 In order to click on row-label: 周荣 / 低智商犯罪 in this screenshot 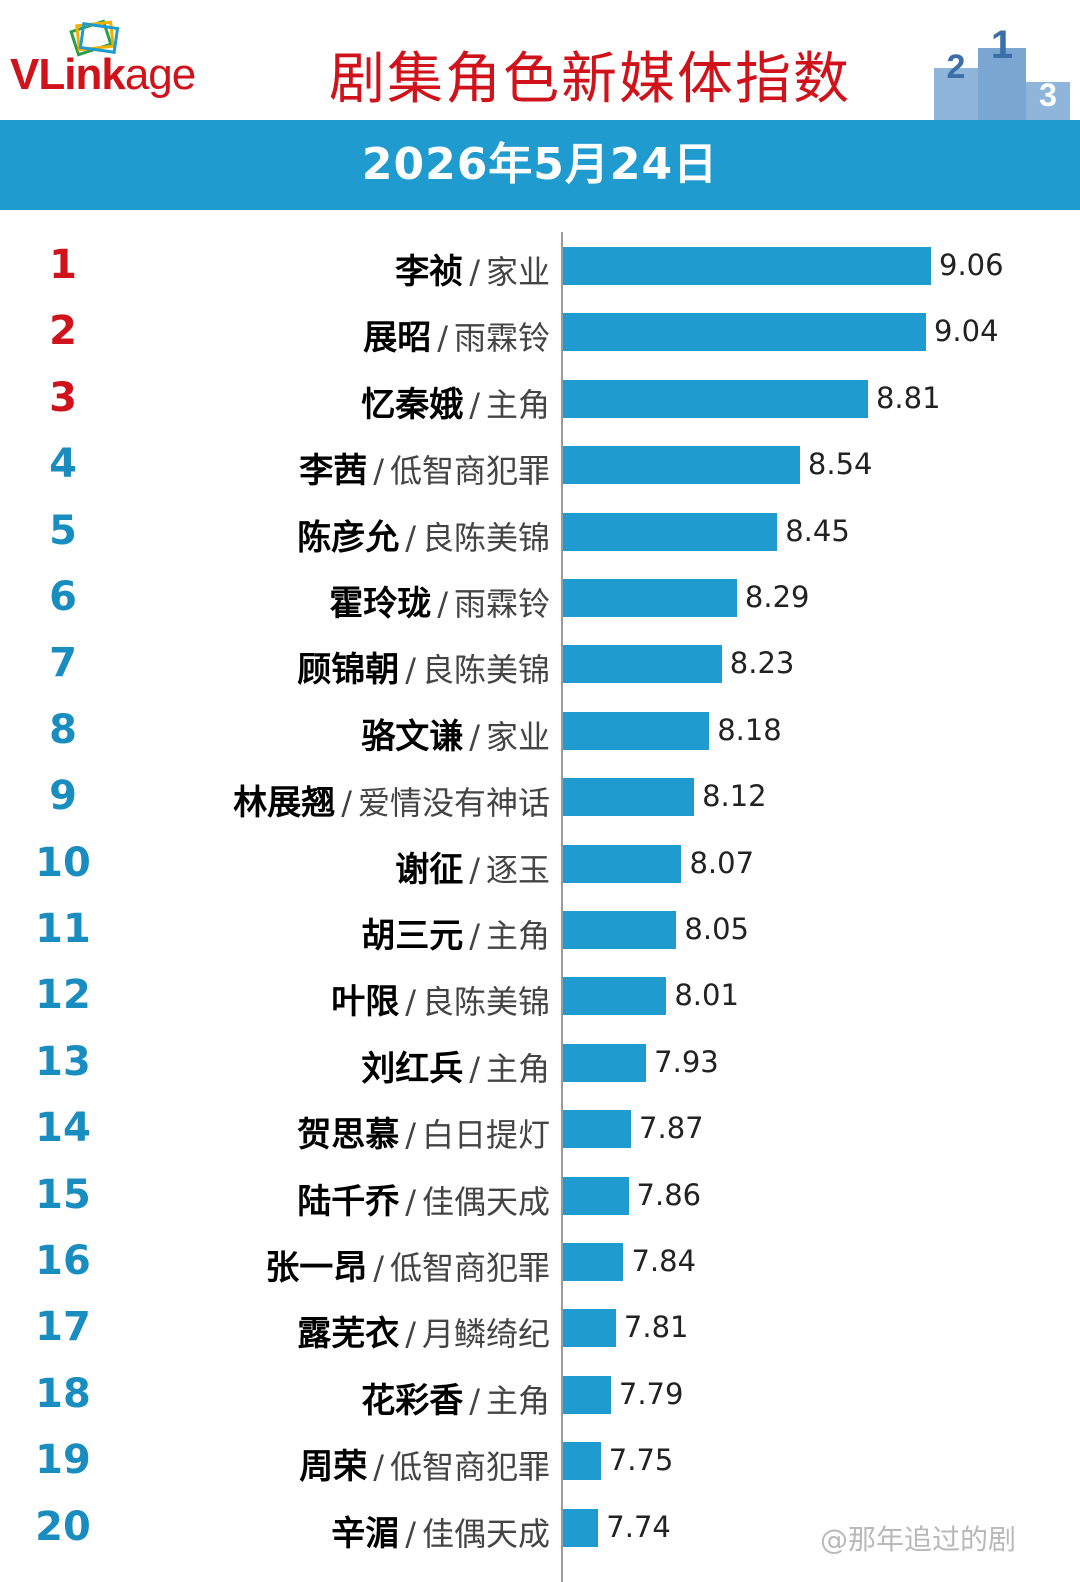, I will do `click(310, 1463)`.